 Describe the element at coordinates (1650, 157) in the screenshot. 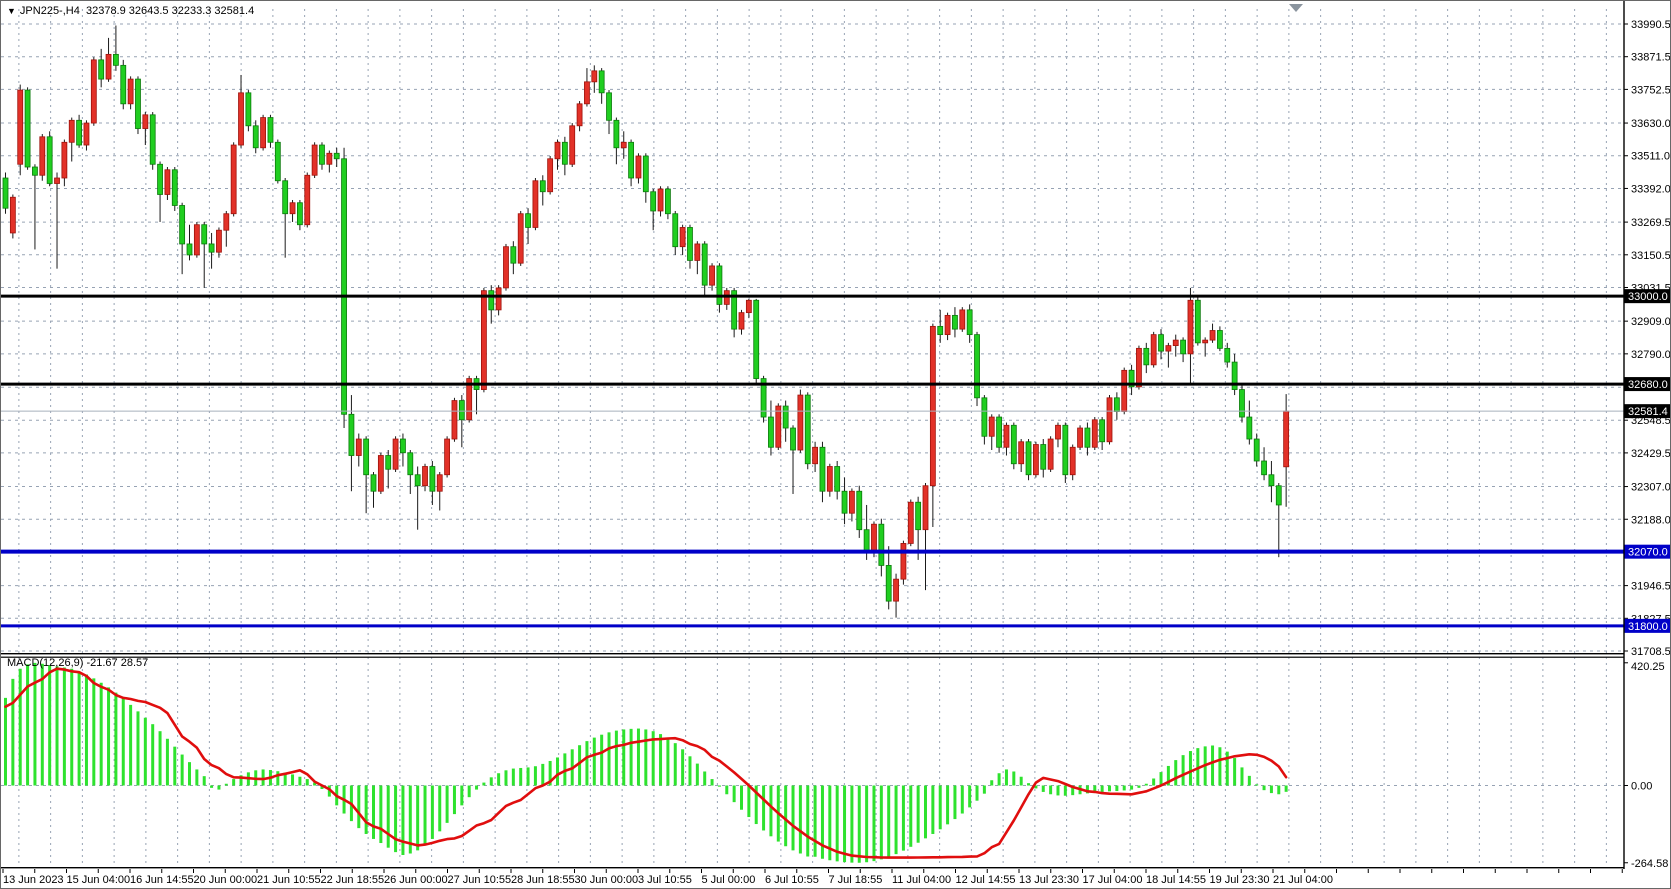

I see `price-axis-label: 33511.0` at that location.